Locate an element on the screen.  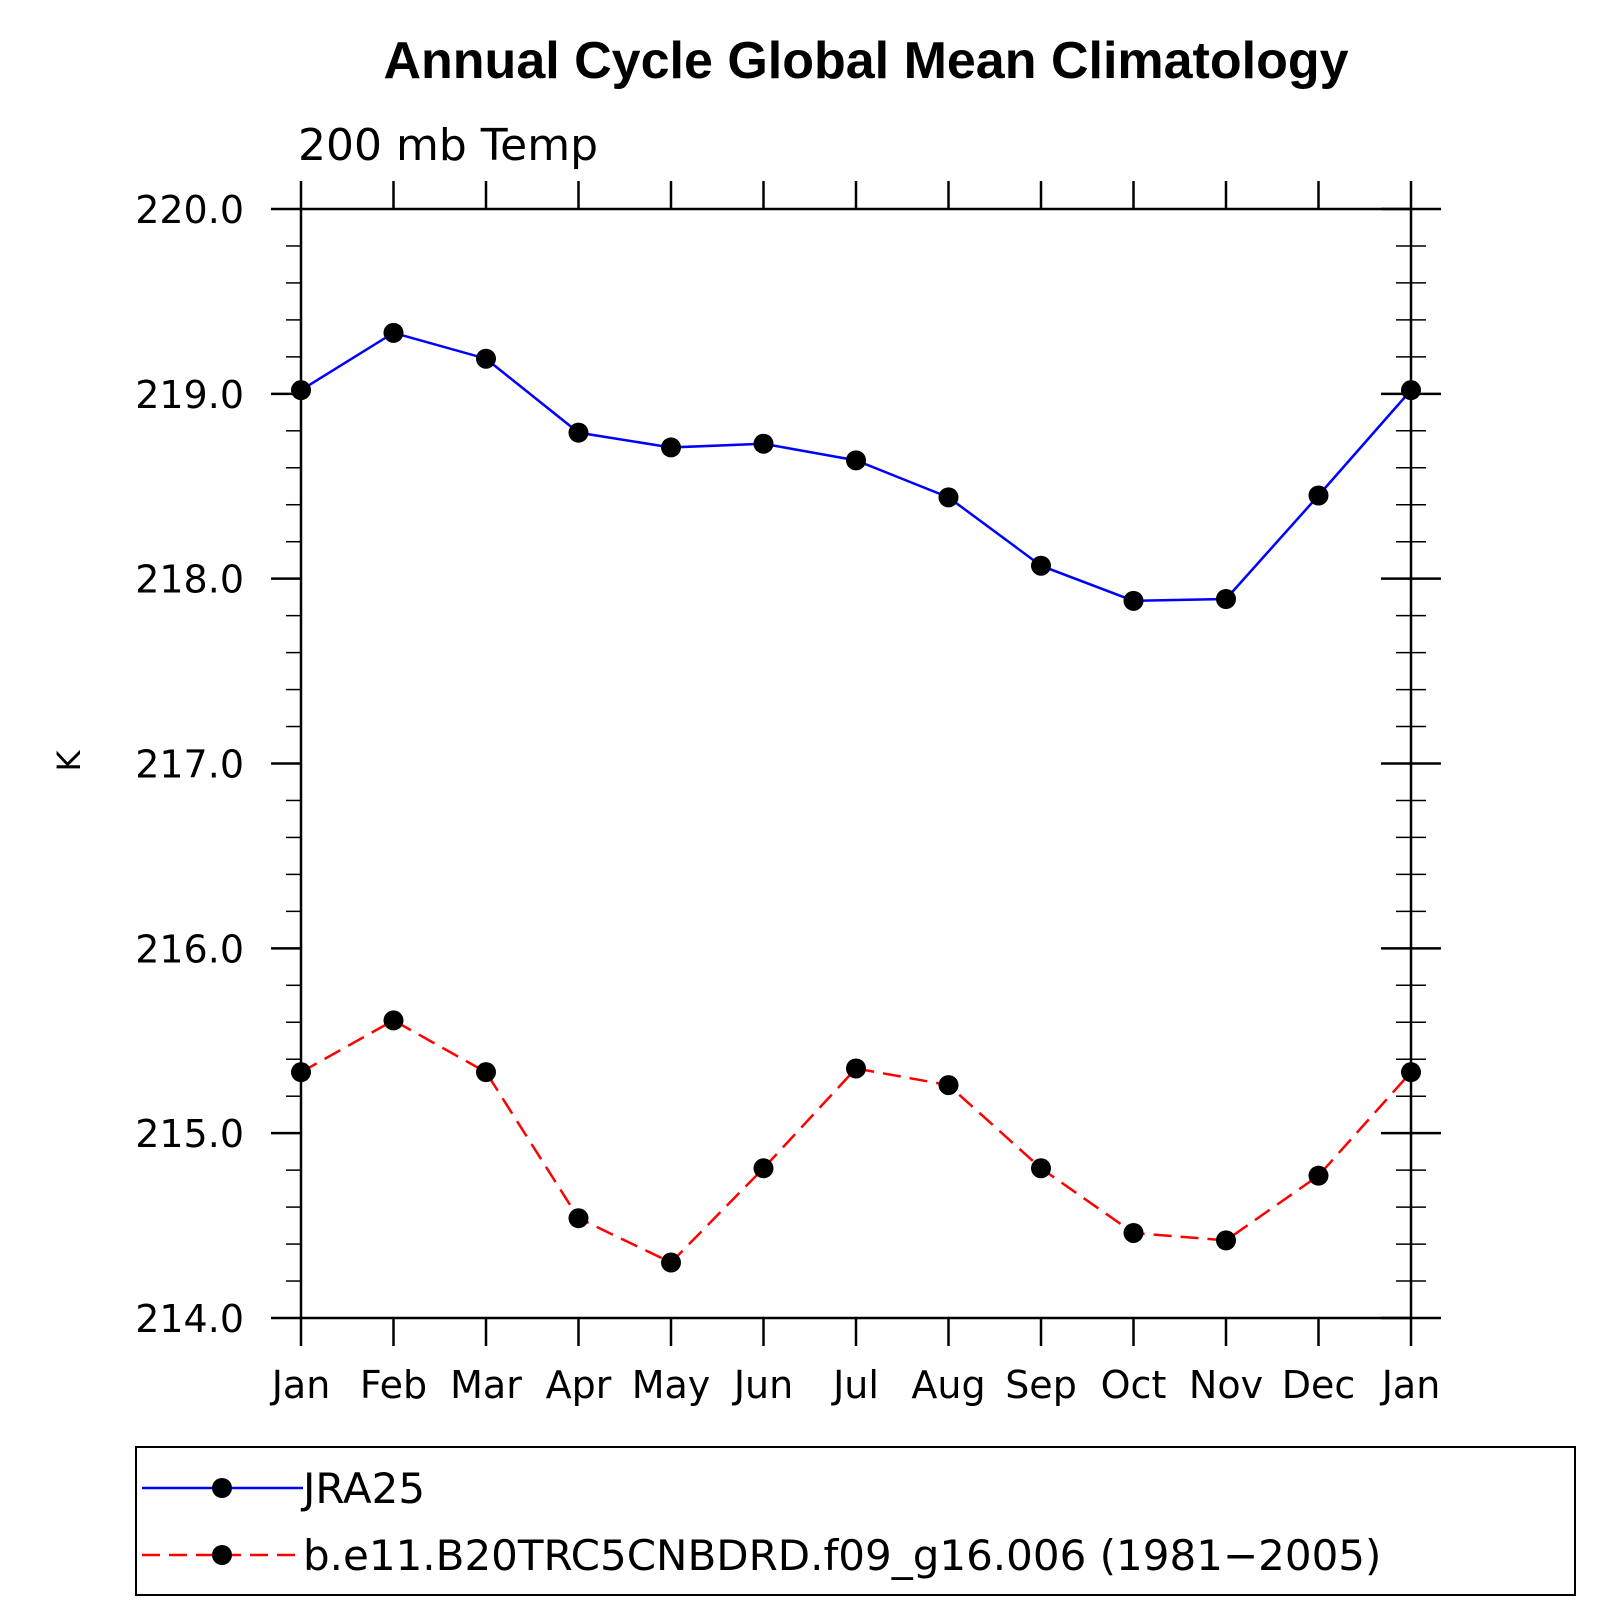
legend-box is located at coordinates (855, 1521).